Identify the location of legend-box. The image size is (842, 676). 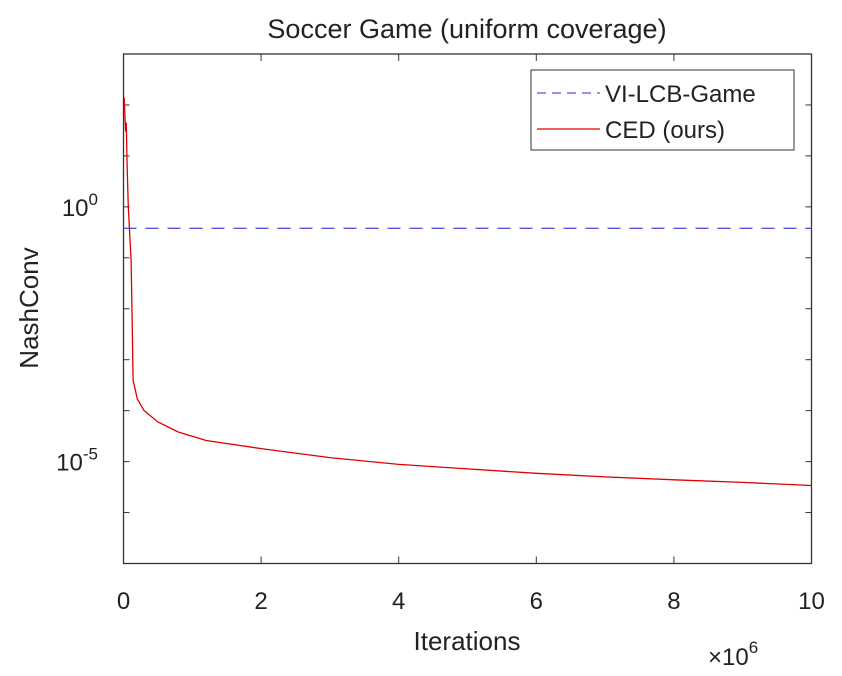
(662, 110).